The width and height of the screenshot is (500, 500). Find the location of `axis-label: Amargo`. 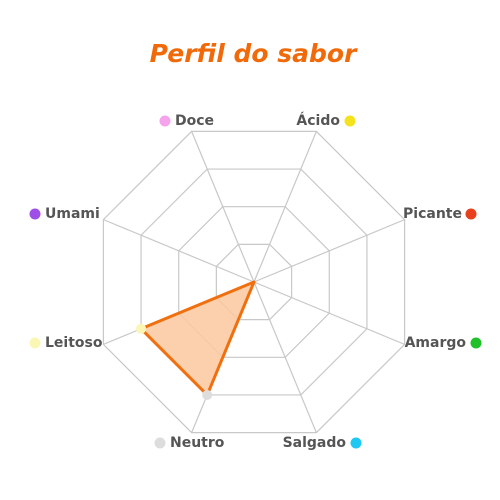

axis-label: Amargo is located at coordinates (436, 343).